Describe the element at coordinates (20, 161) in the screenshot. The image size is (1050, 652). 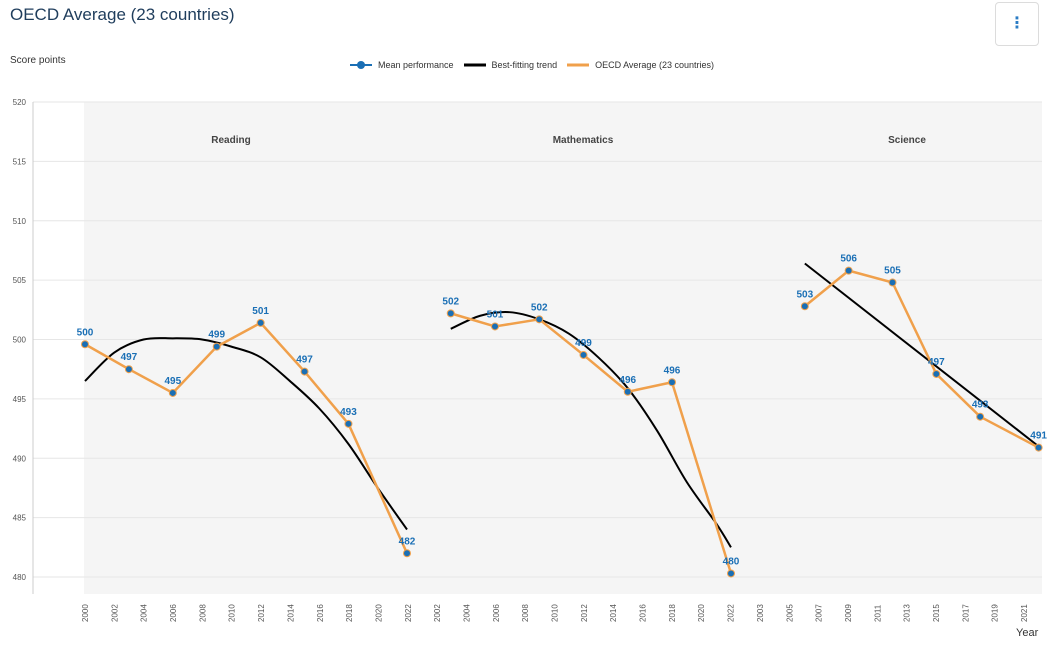
I see `y-tick-label: 515` at that location.